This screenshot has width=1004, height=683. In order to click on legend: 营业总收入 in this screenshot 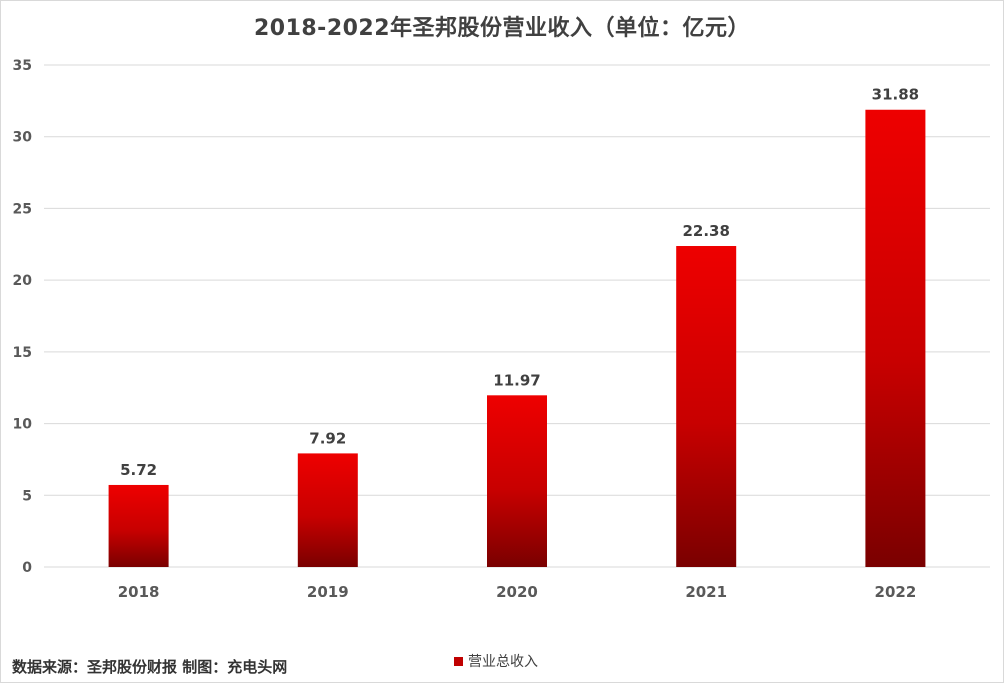, I will do `click(496, 661)`.